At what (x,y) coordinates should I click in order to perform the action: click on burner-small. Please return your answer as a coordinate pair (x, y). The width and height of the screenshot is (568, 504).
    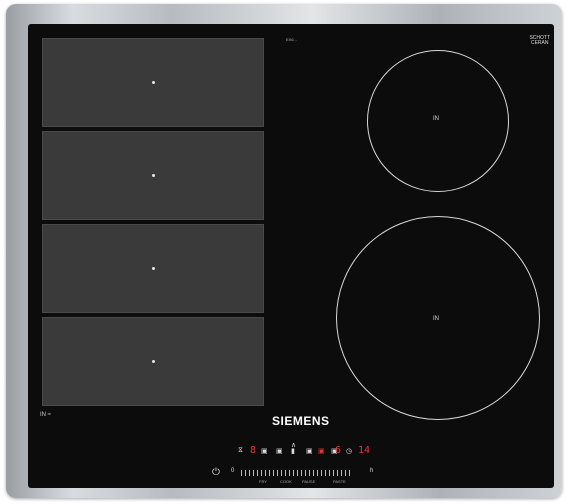
    Looking at the image, I should click on (438, 121).